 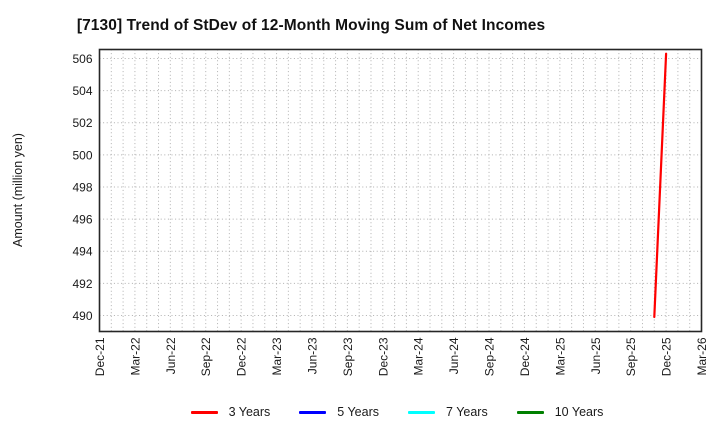 What do you see at coordinates (277, 356) in the screenshot?
I see `x-tick-label: Mar-23` at bounding box center [277, 356].